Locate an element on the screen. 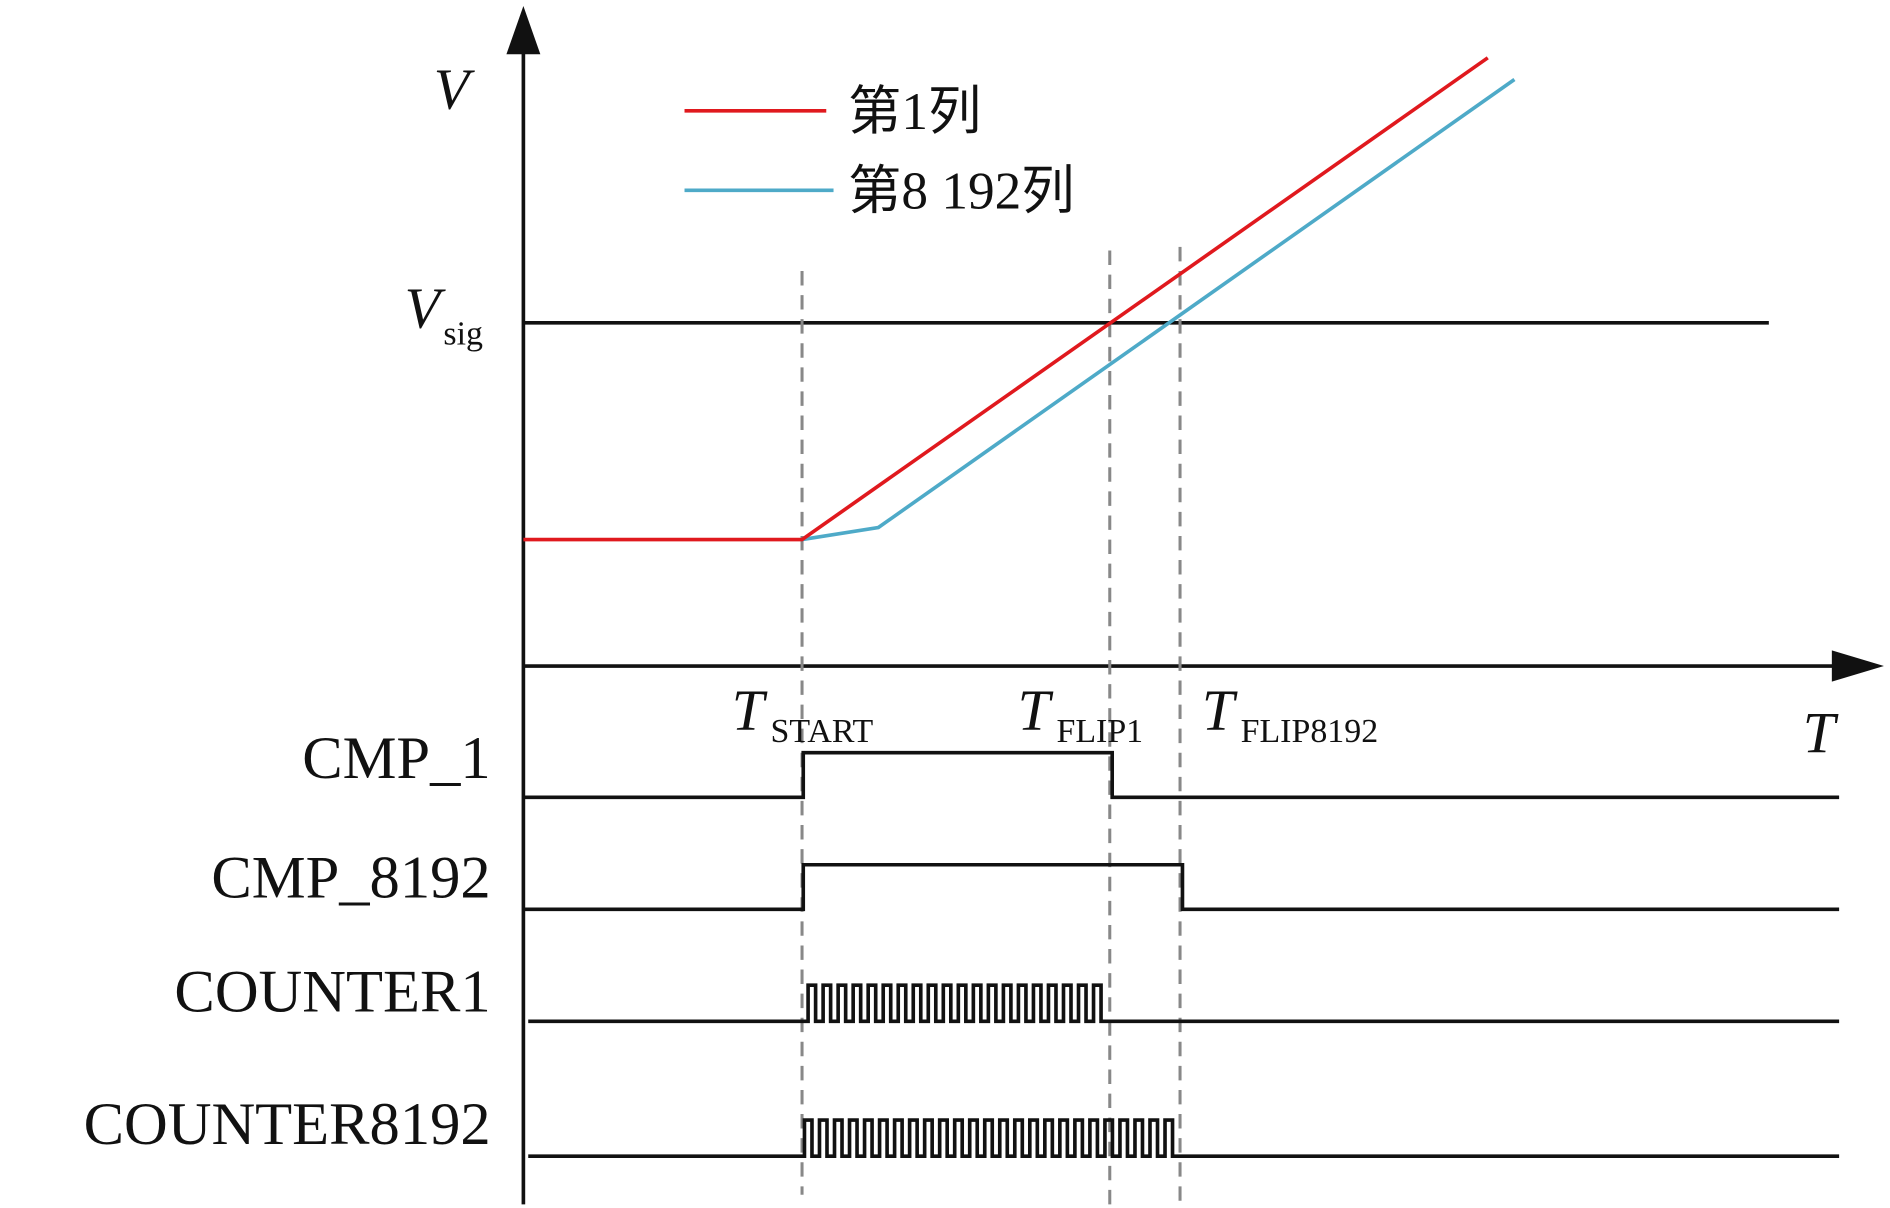 This screenshot has height=1208, width=1890. vsig-main: V is located at coordinates (425, 308).